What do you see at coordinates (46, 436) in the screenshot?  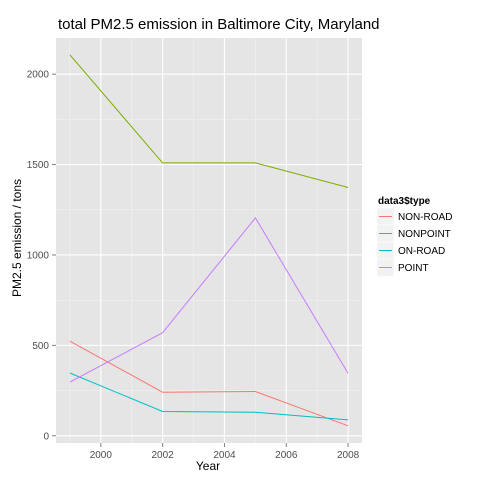 I see `y-tick-label: 0` at bounding box center [46, 436].